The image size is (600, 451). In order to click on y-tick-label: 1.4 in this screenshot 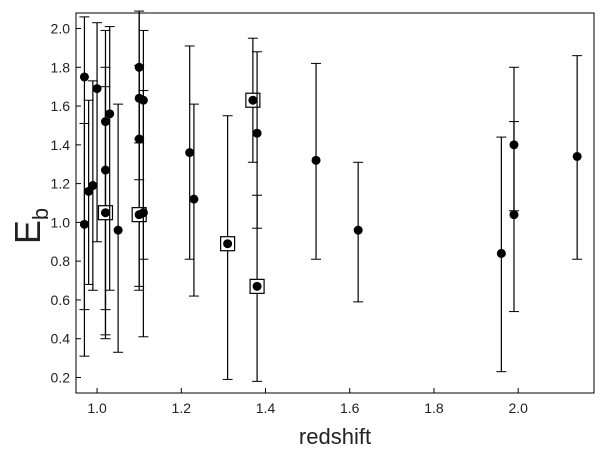, I will do `click(61, 145)`.